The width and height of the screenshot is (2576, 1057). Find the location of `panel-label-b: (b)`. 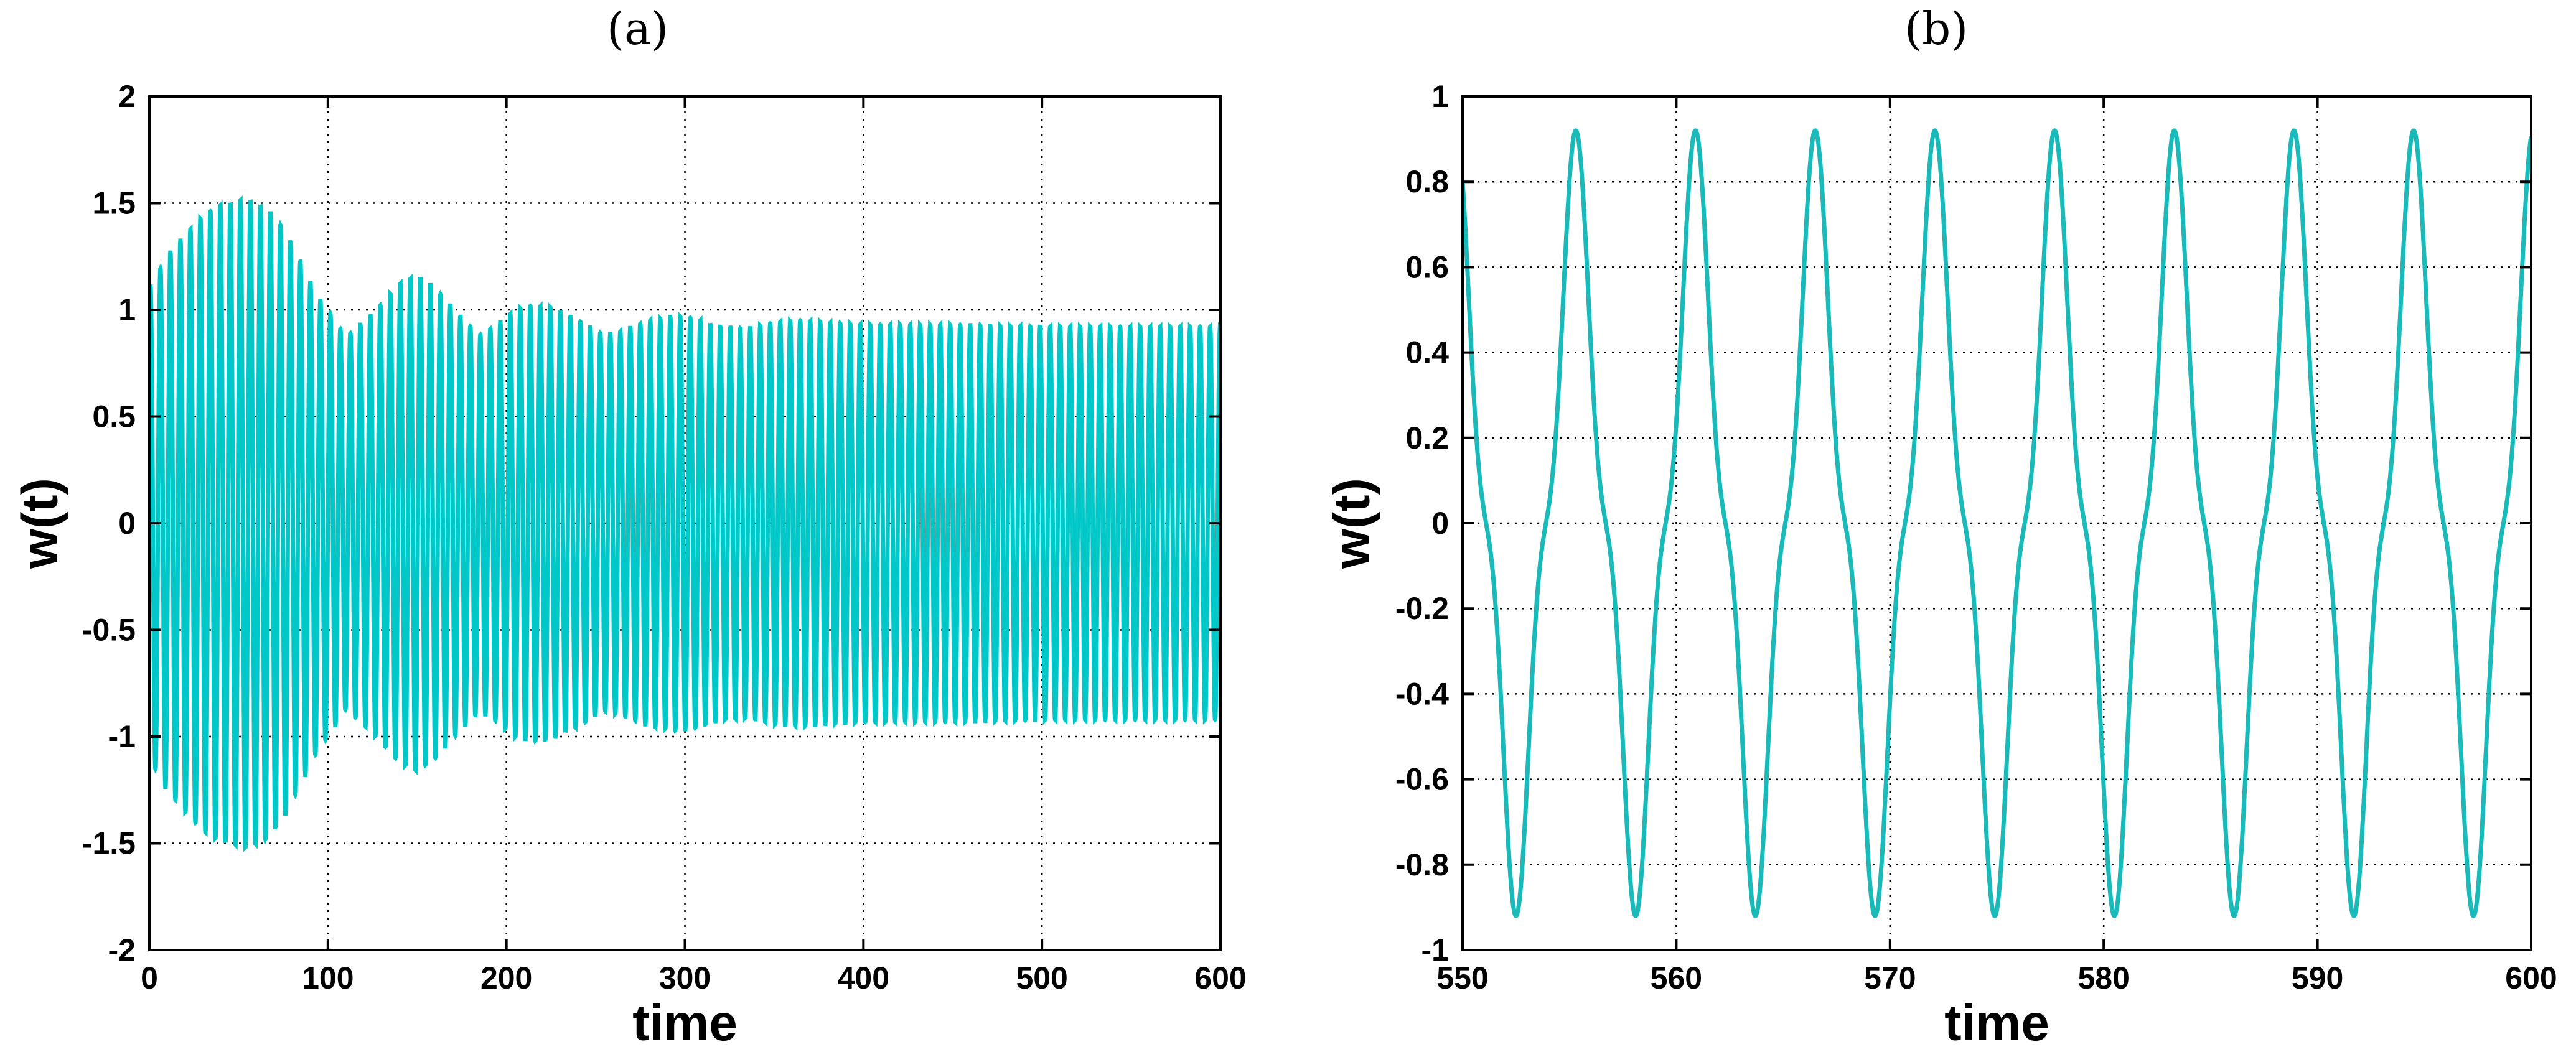

panel-label-b: (b) is located at coordinates (1936, 28).